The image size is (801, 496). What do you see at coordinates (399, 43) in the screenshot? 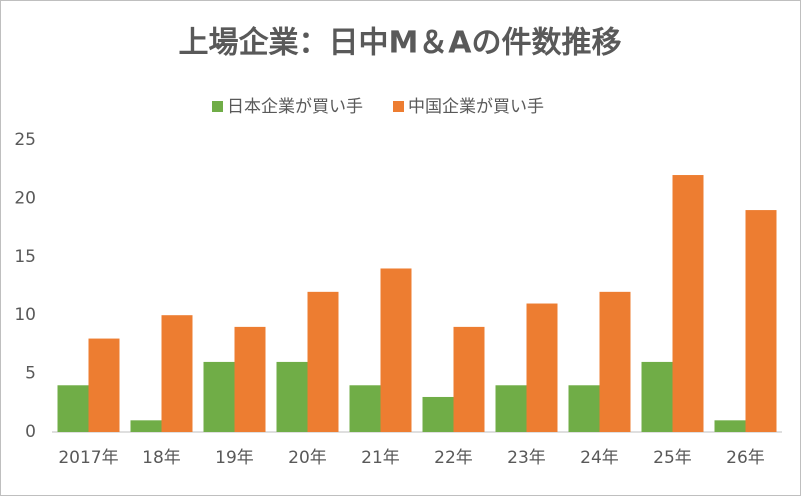
I see `chart-title: 上場企業：日中M＆Aの件数推移` at bounding box center [399, 43].